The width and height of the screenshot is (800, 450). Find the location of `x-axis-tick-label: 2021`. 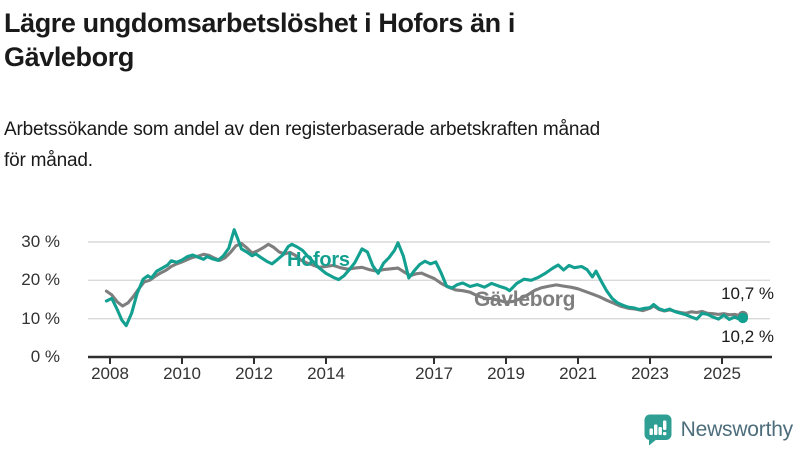

x-axis-tick-label: 2021 is located at coordinates (578, 373).